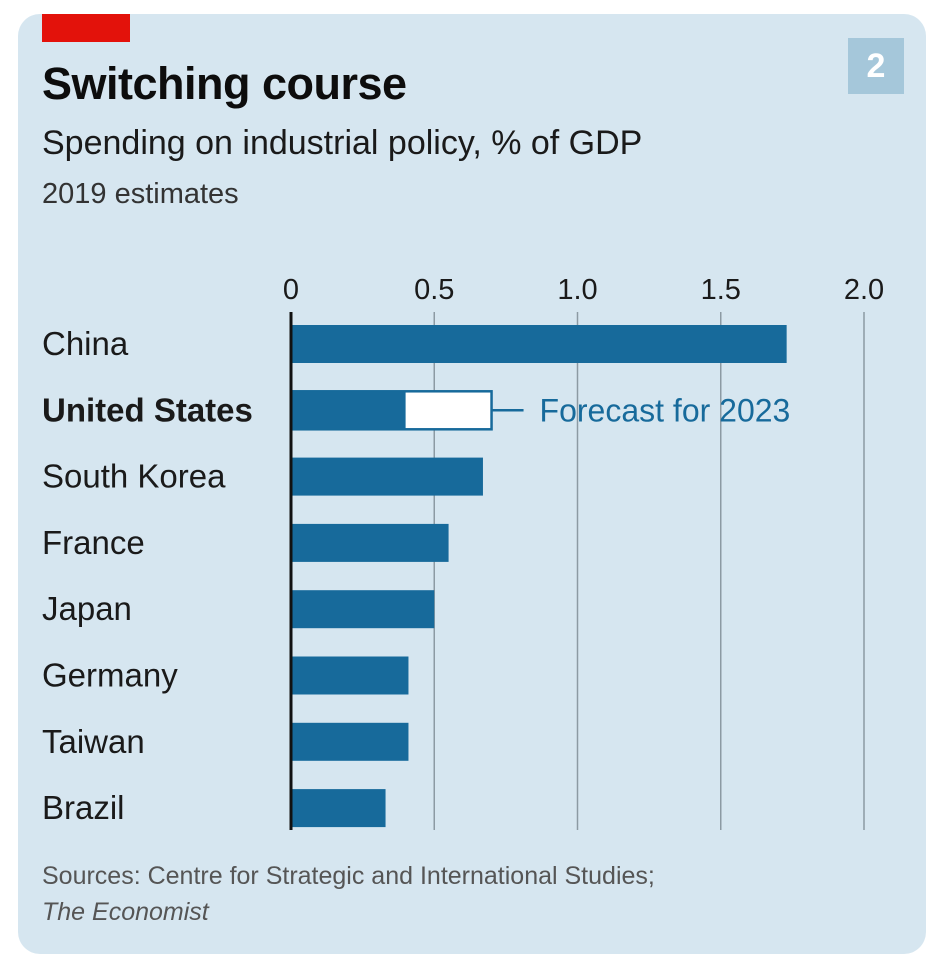 This screenshot has width=940, height=968. Describe the element at coordinates (147, 409) in the screenshot. I see `category-label: United States` at that location.